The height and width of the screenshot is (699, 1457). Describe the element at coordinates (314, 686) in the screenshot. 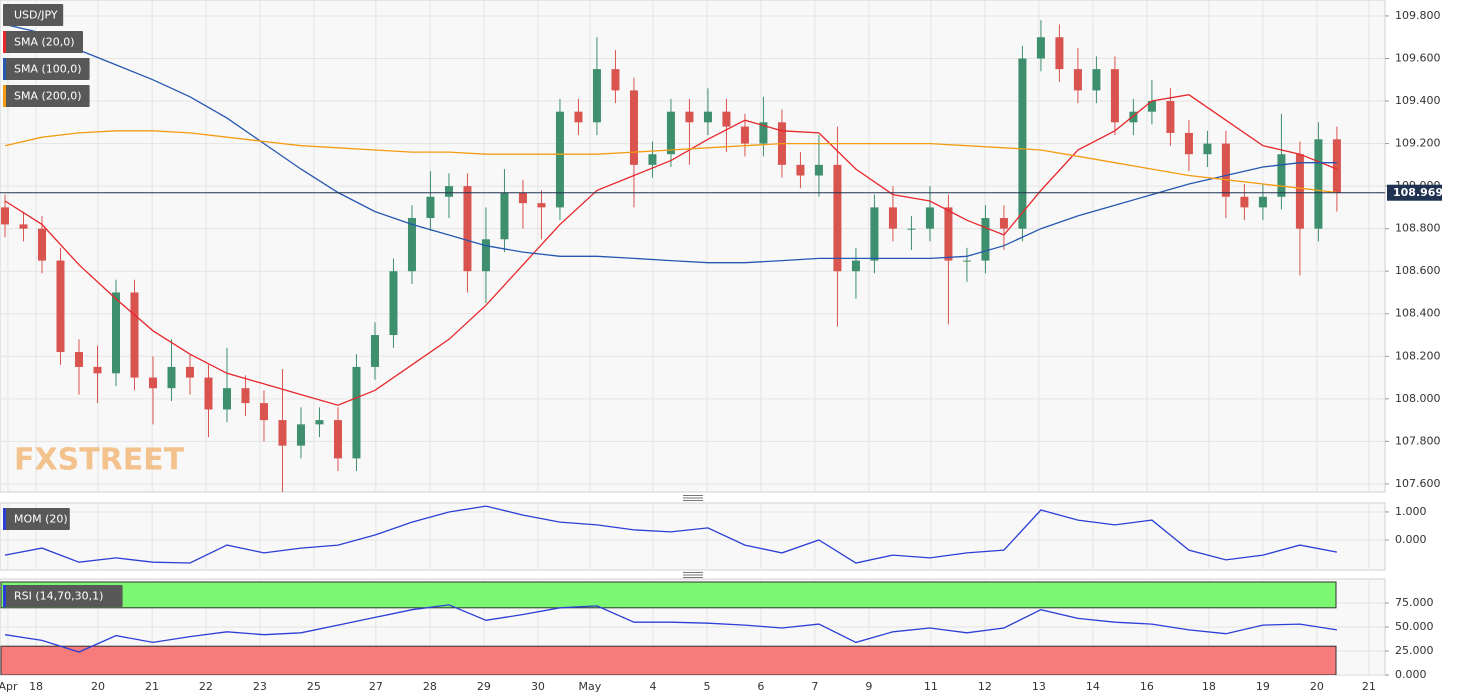

I see `x-tick-label: 25` at that location.